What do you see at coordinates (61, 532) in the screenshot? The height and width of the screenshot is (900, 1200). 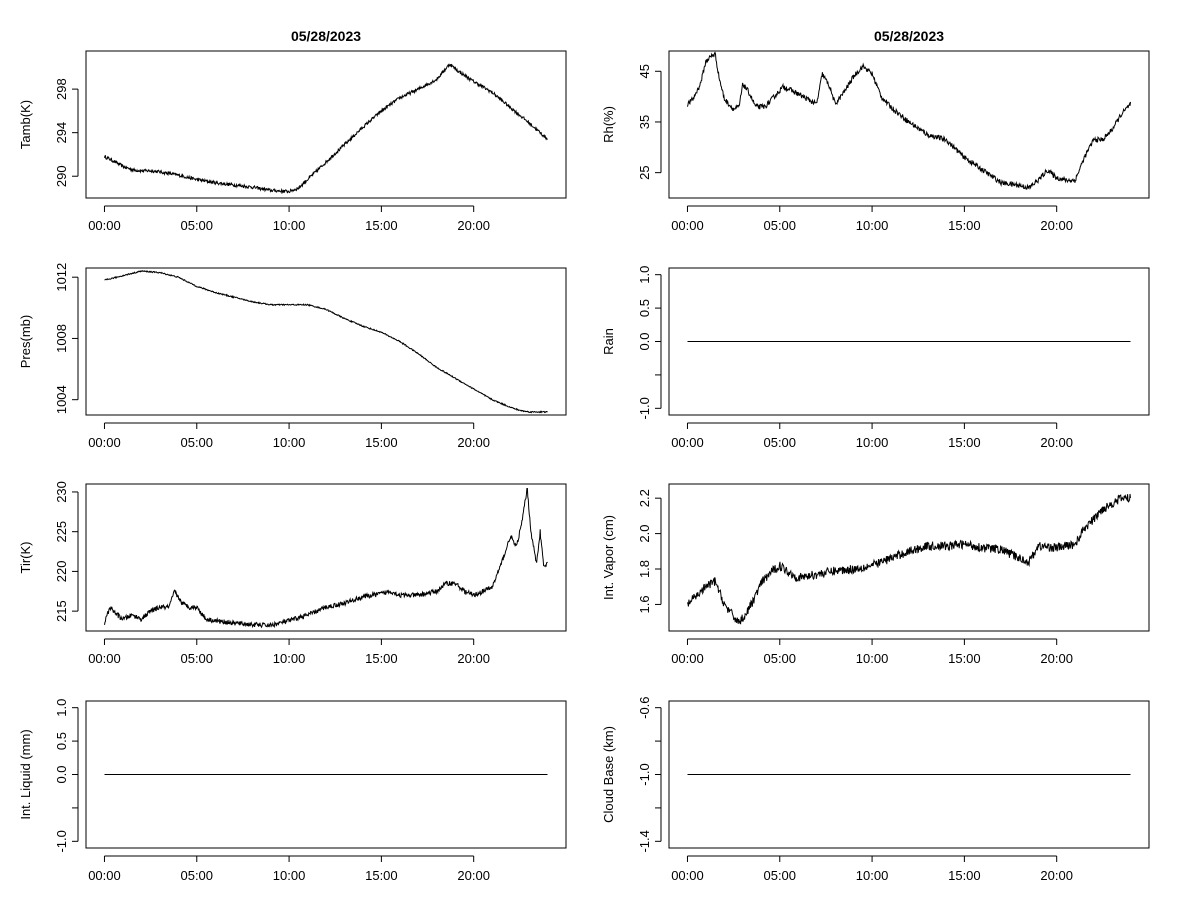 I see `y-tick-label: 225` at bounding box center [61, 532].